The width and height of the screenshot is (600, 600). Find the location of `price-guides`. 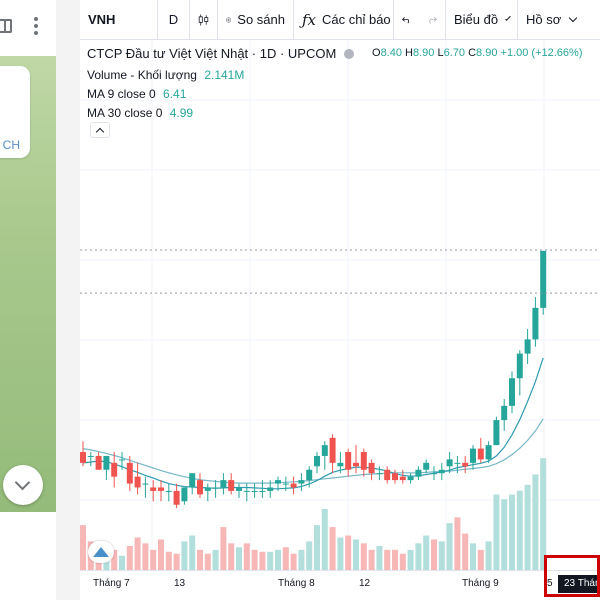

price-guides is located at coordinates (340, 271).